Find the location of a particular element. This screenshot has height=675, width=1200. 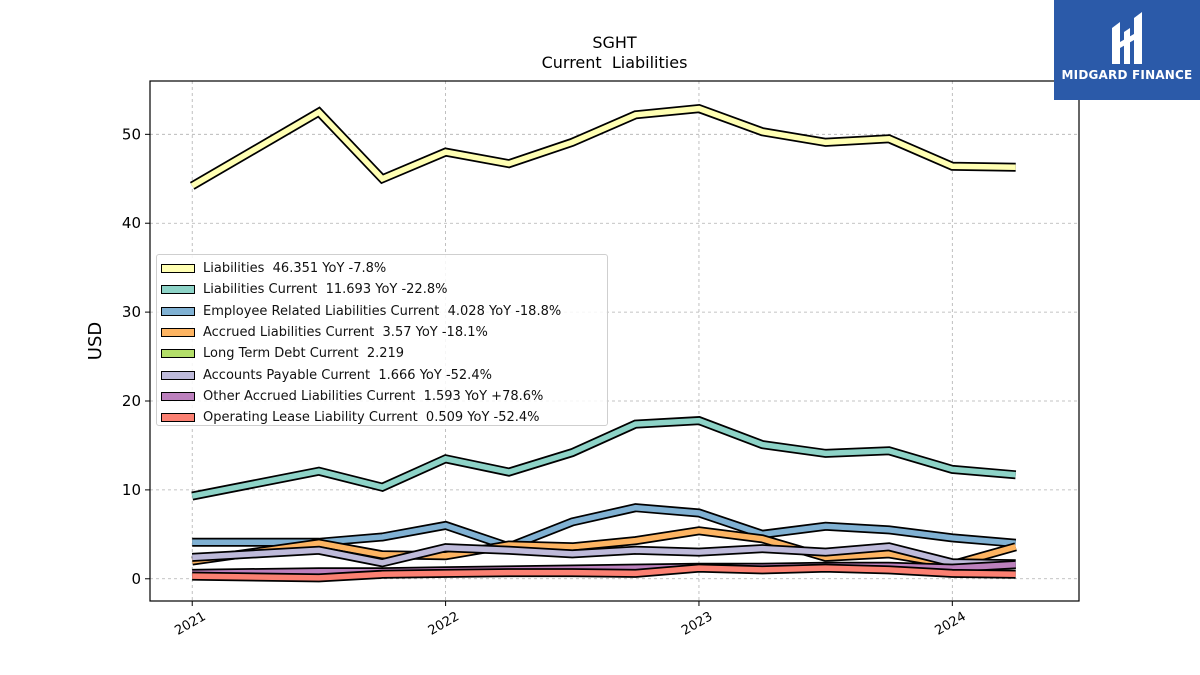

brand-logo: MIDGARD FINANCE is located at coordinates (1127, 50).